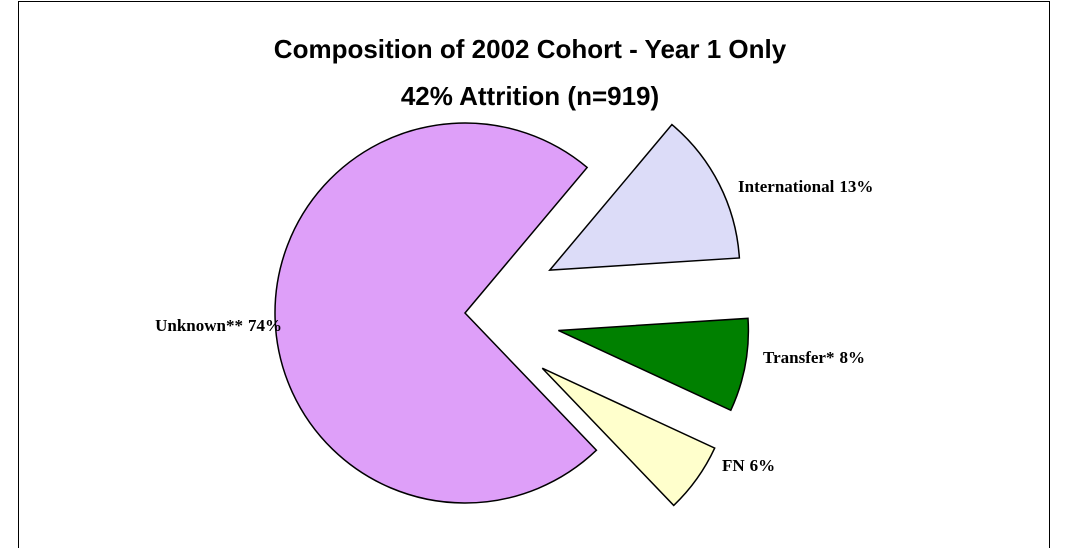 The image size is (1067, 548). I want to click on chart-title: Composition of 2002 Cohort - Year 1 Only, so click(530, 49).